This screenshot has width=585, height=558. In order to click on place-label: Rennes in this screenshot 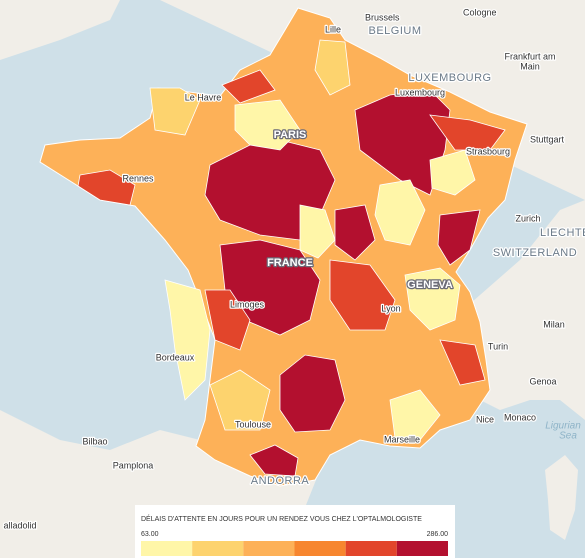, I will do `click(138, 178)`.